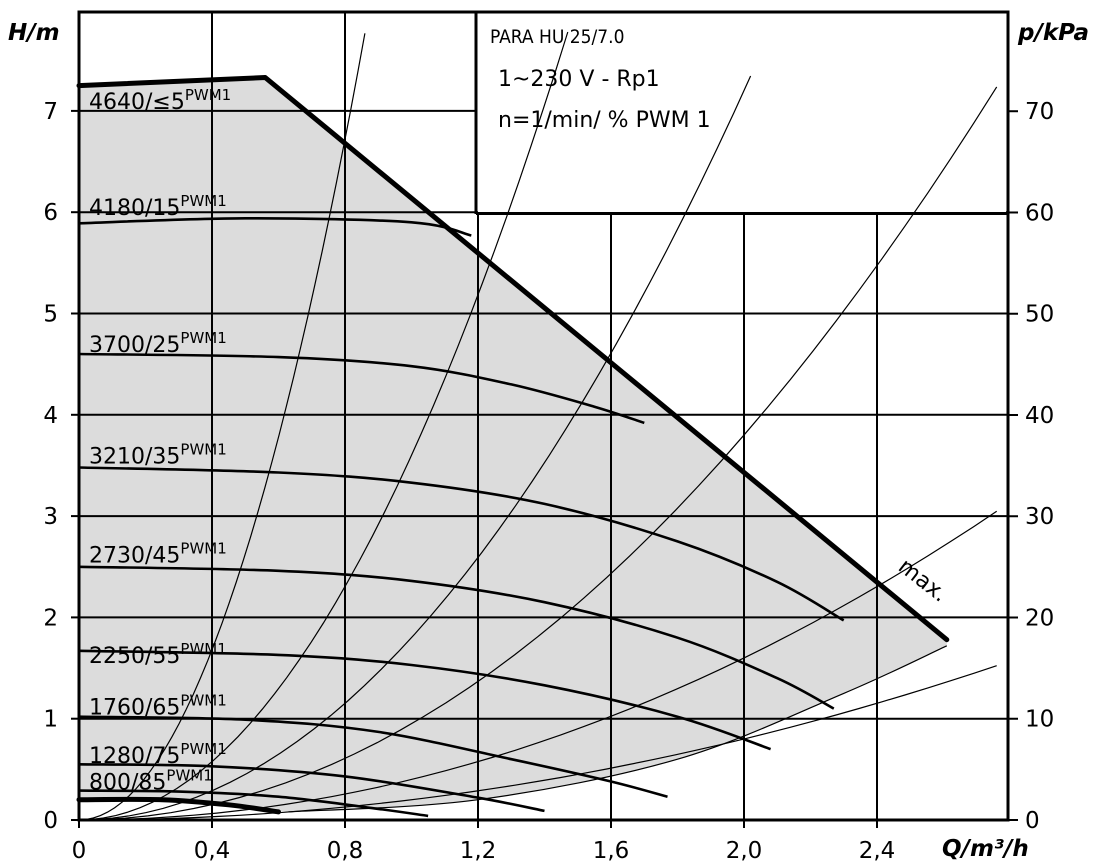 Image resolution: width=1103 pixels, height=863 pixels. Describe the element at coordinates (134, 556) in the screenshot. I see `speed-curve-label-value: 2730/45` at that location.